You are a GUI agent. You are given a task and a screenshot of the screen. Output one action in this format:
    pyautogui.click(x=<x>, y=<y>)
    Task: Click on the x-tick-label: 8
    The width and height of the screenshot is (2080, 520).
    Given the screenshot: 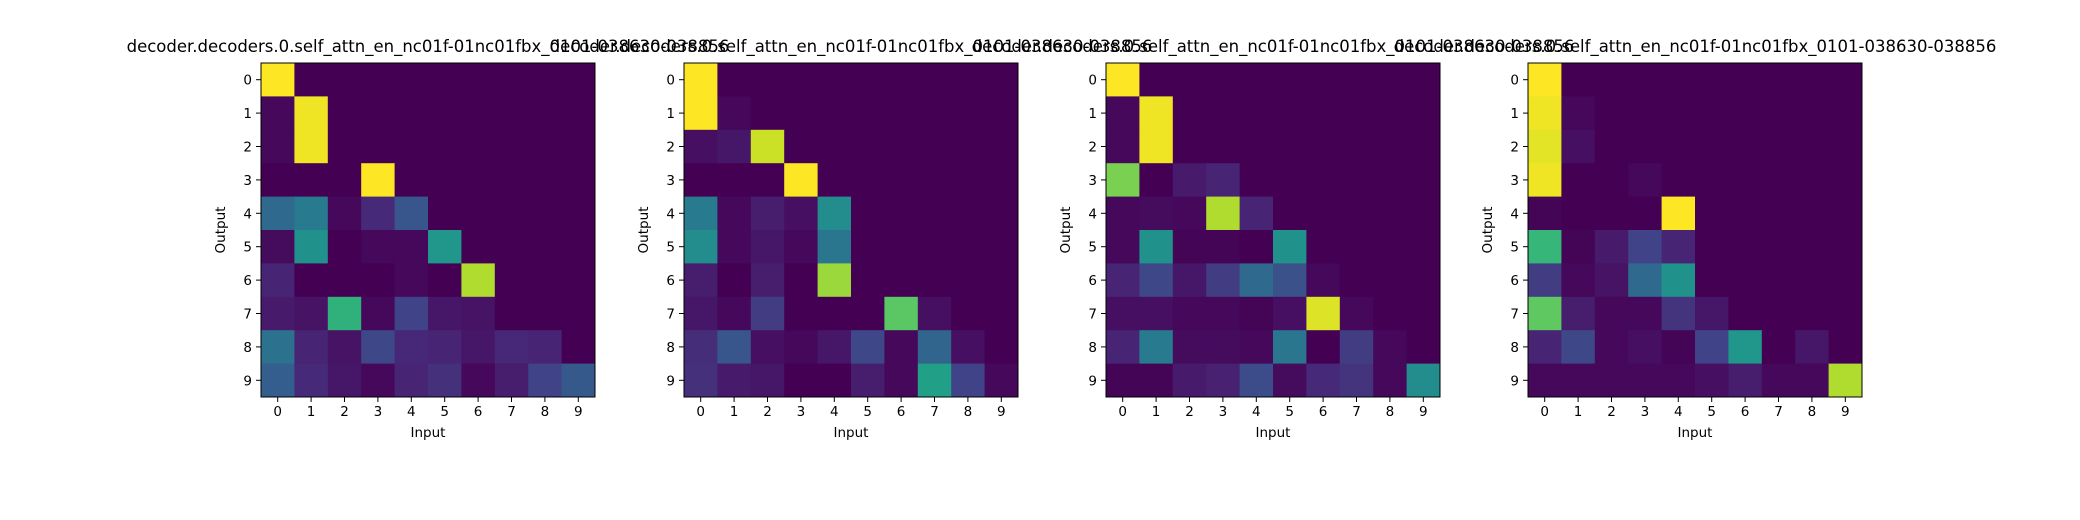 What is the action you would take?
    pyautogui.click(x=545, y=412)
    